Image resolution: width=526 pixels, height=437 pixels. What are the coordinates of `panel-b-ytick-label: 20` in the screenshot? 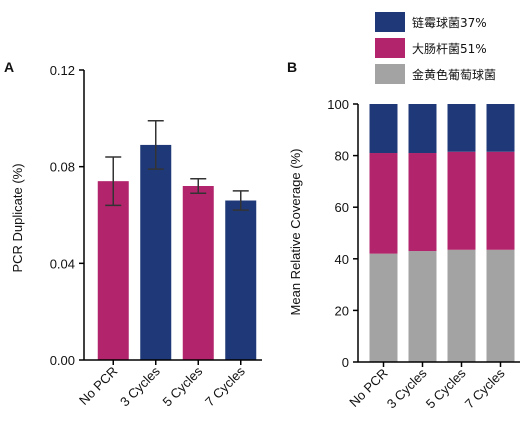 It's located at (342, 310).